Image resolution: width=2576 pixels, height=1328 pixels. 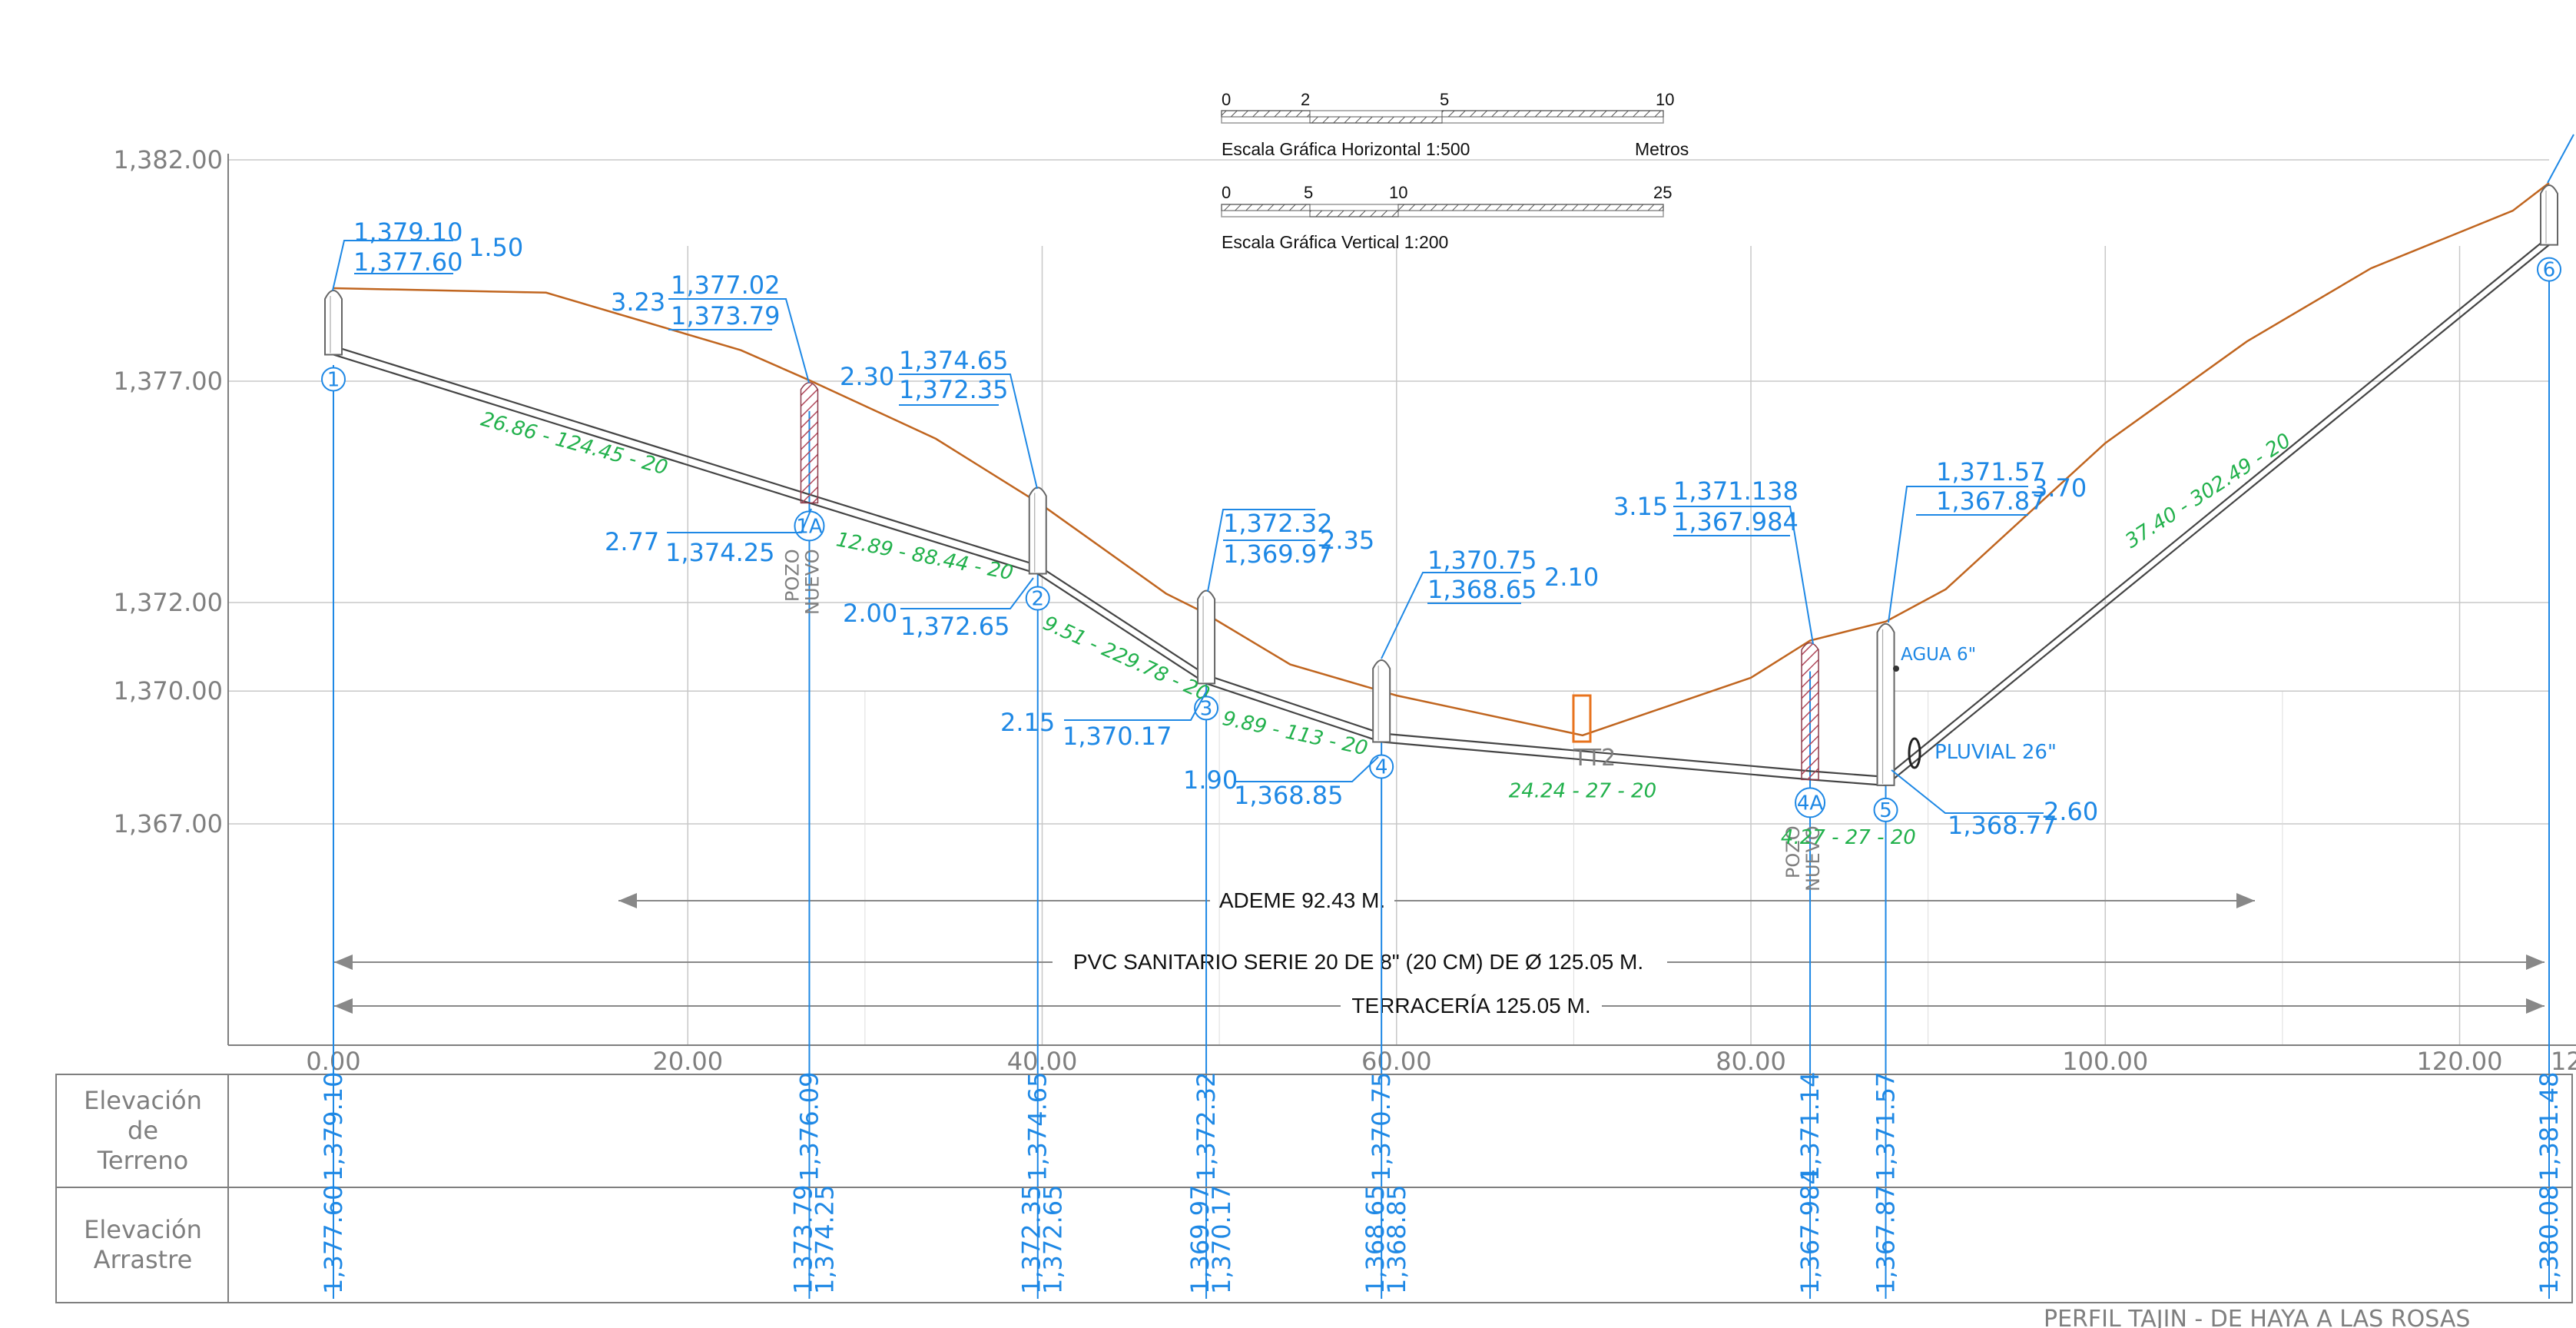 I want to click on row1-label-line2: de, so click(x=143, y=1130).